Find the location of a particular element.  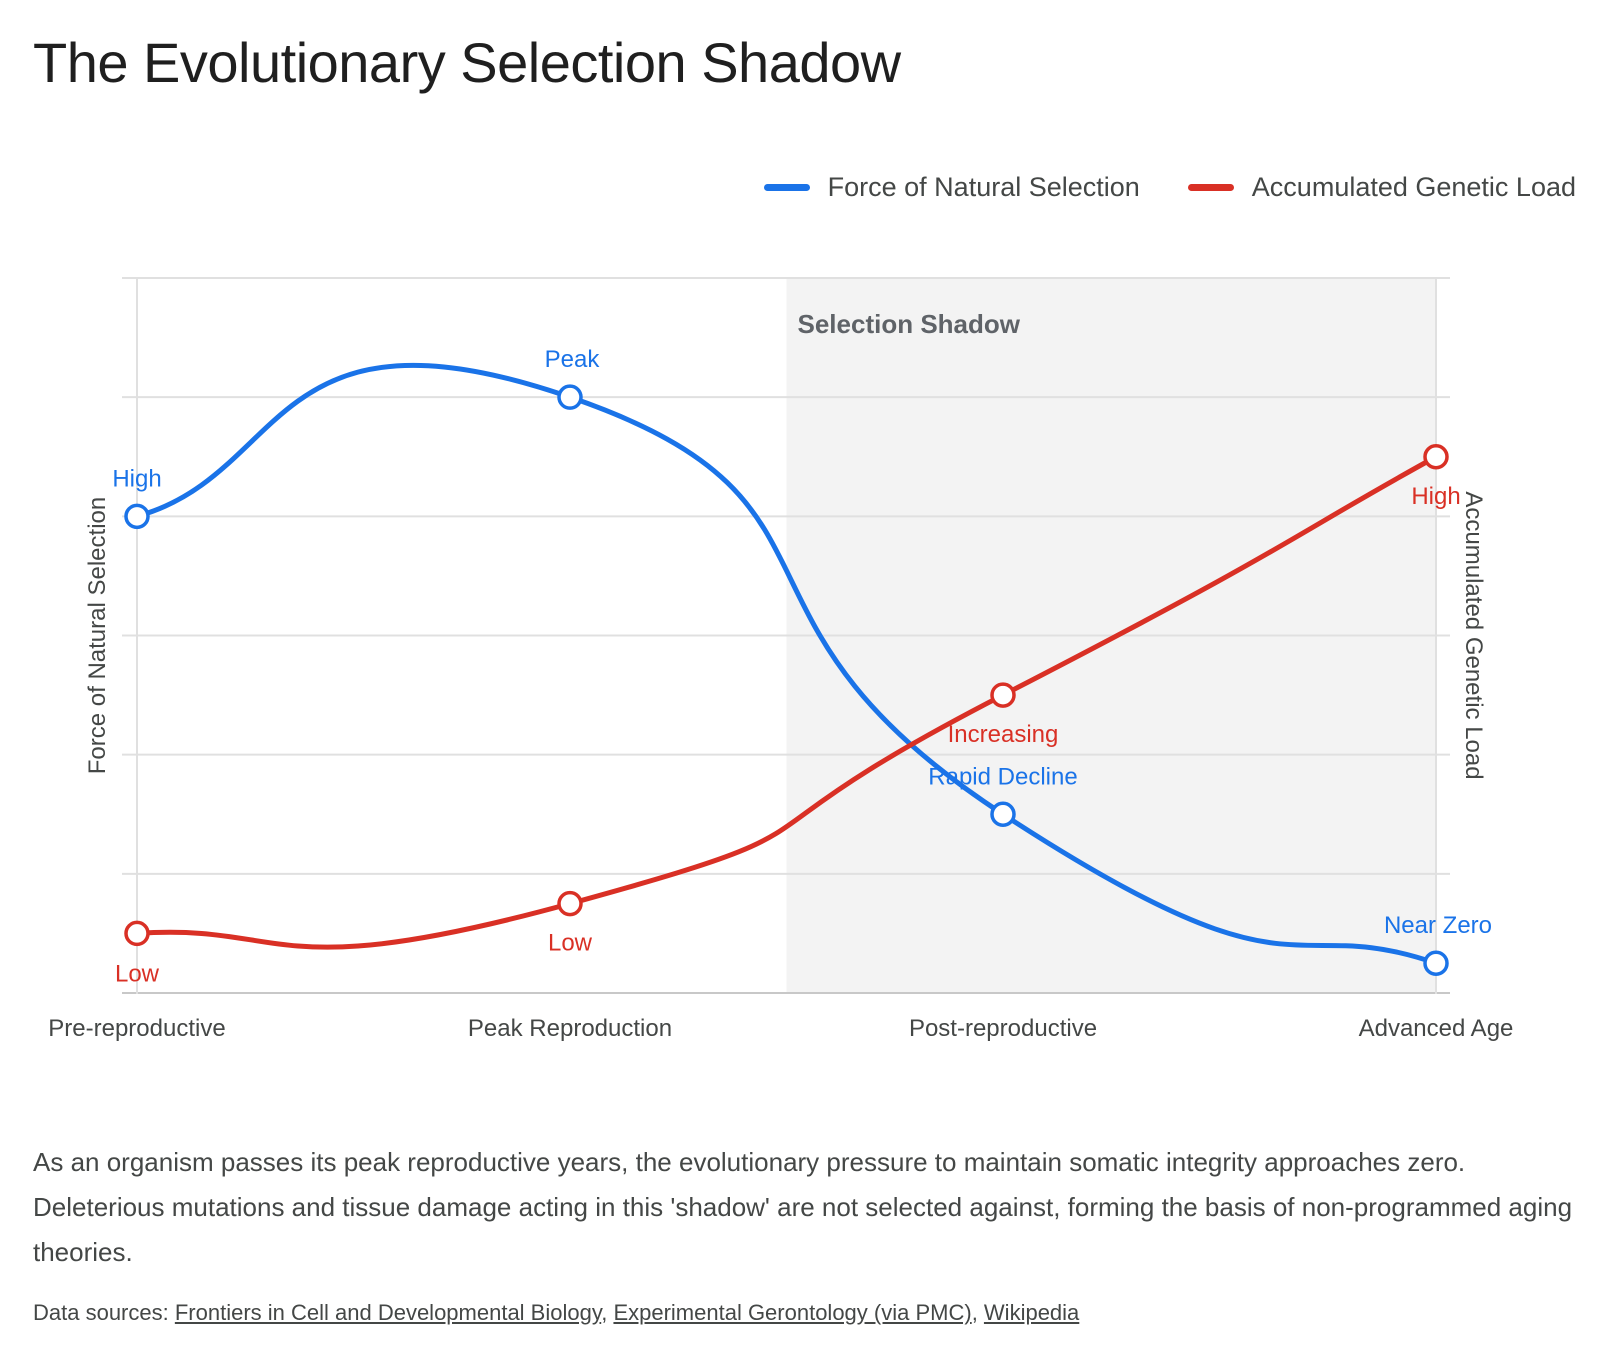

y-axis-title-right: Accumulated Genetic Load is located at coordinates (1473, 635).